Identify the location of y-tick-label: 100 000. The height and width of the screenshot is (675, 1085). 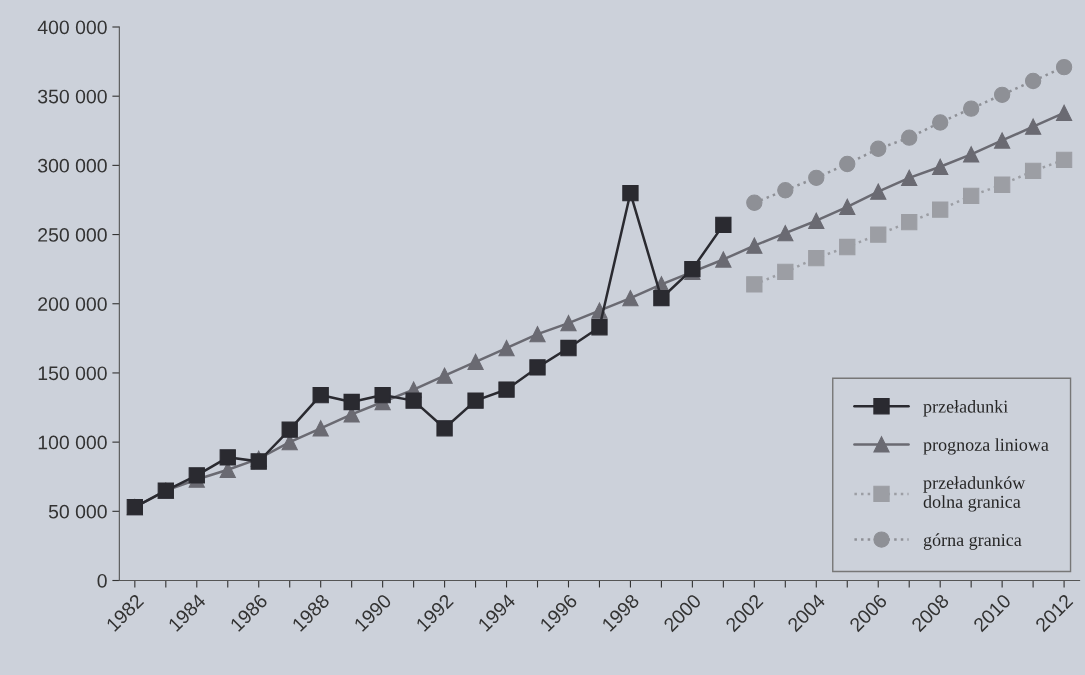
(72, 442).